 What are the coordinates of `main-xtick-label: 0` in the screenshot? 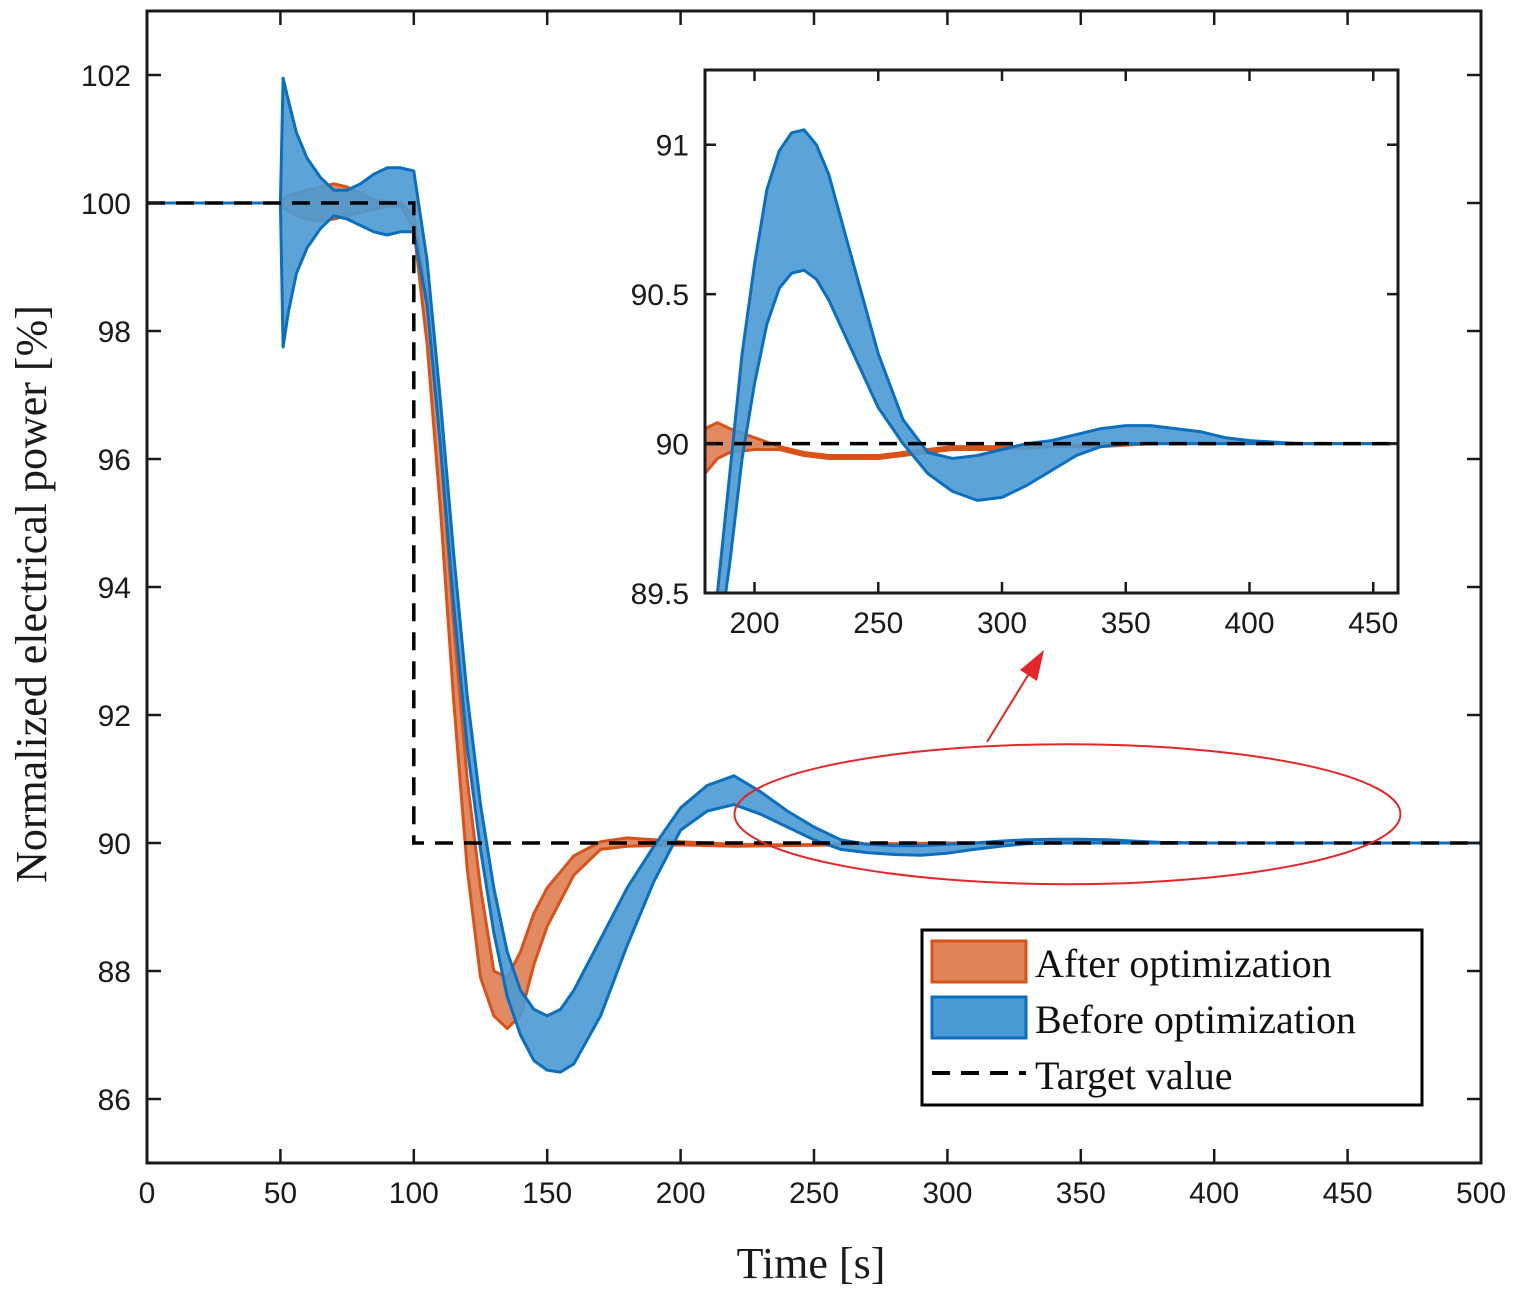 It's located at (147, 1193).